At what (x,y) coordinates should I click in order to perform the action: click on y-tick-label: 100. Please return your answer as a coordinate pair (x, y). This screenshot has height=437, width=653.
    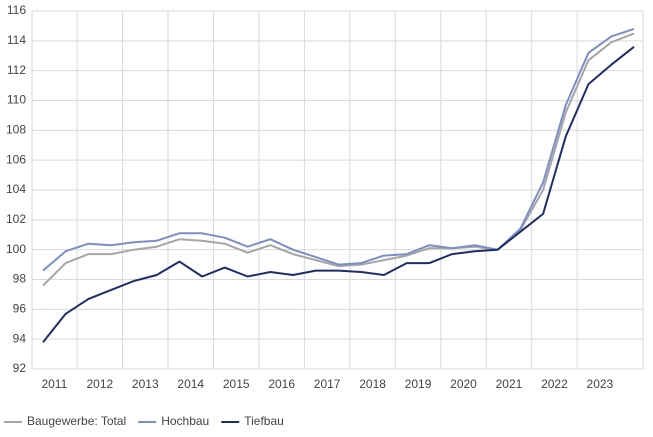
    Looking at the image, I should click on (16, 249).